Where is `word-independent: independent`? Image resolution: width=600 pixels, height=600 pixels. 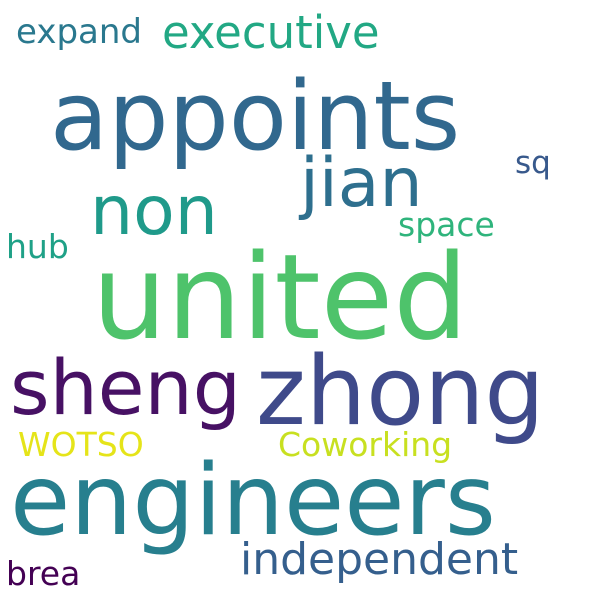
word-independent: independent is located at coordinates (379, 559).